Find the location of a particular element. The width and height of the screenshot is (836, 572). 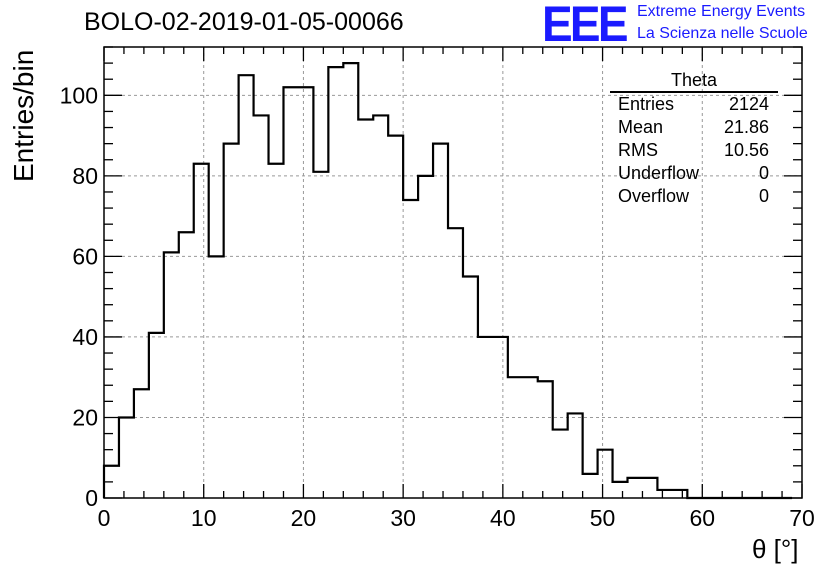

stats-value: 10.56 is located at coordinates (746, 150).